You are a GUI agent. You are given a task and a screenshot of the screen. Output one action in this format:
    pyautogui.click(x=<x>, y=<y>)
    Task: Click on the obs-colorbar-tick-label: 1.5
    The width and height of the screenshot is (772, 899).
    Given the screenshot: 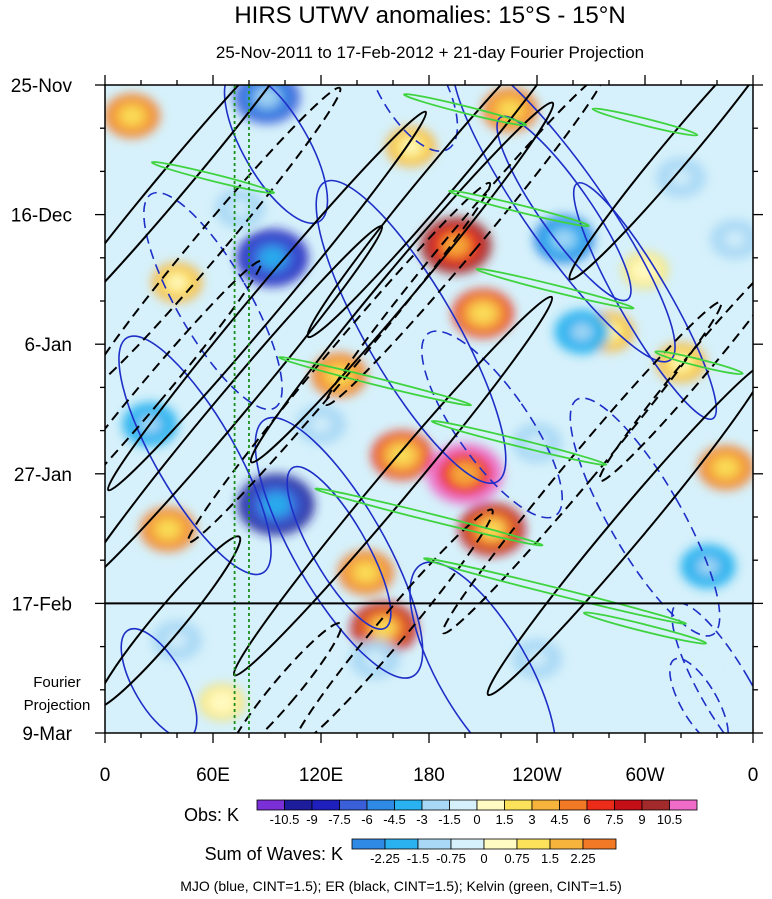 What is the action you would take?
    pyautogui.click(x=504, y=819)
    